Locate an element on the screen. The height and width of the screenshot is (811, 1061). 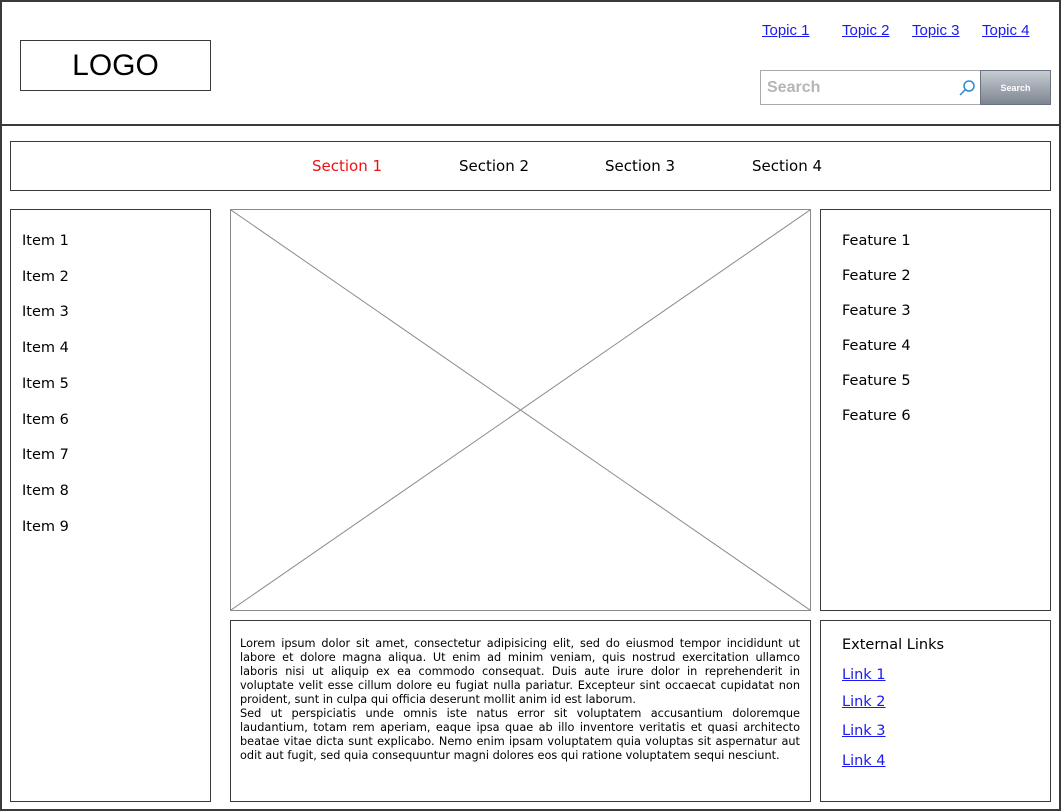
search-icon is located at coordinates (967, 88).